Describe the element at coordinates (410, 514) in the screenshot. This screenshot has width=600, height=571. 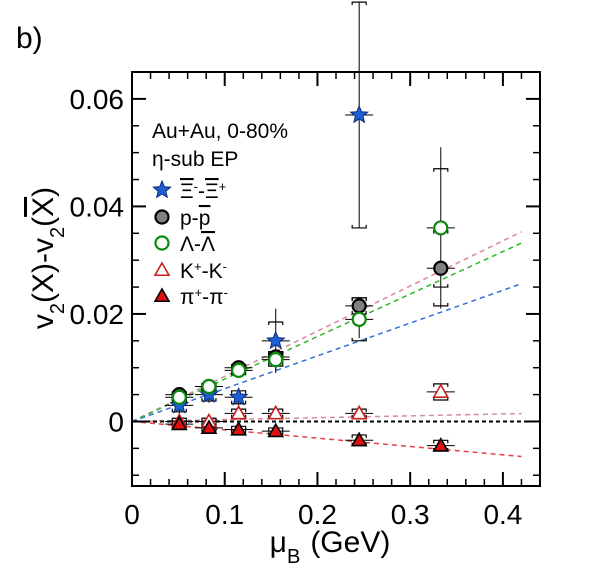
I see `x-tick-label: 0.3` at that location.